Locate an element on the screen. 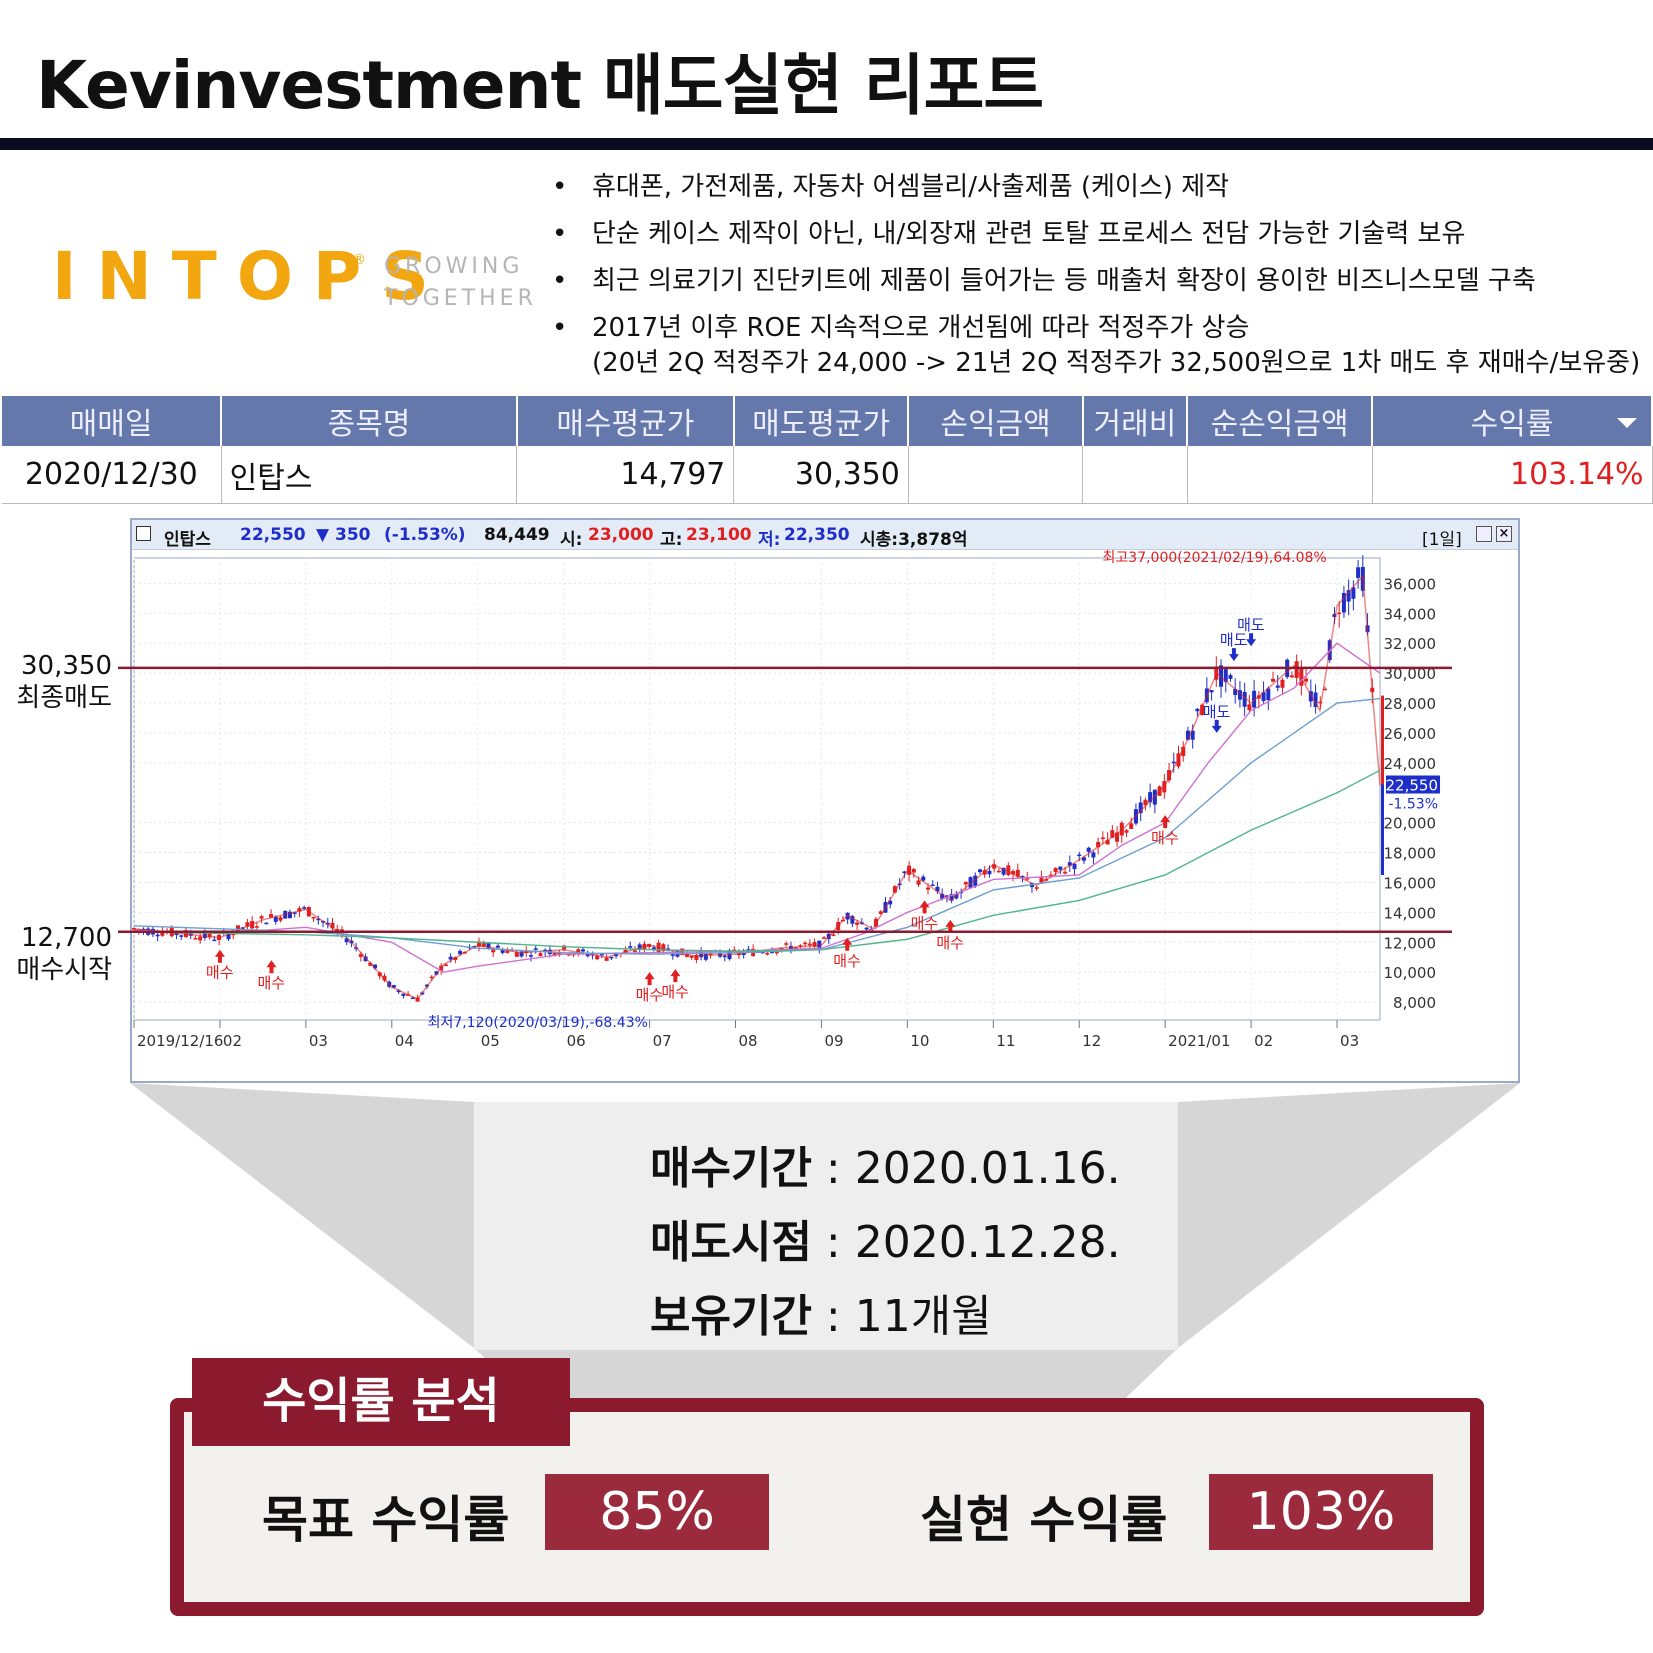 The width and height of the screenshot is (1653, 1653). cell-fee is located at coordinates (1135, 475).